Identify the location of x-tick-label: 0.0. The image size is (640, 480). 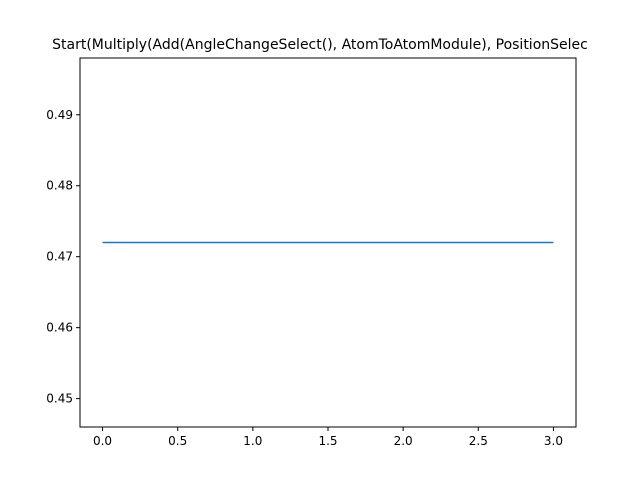
(102, 441).